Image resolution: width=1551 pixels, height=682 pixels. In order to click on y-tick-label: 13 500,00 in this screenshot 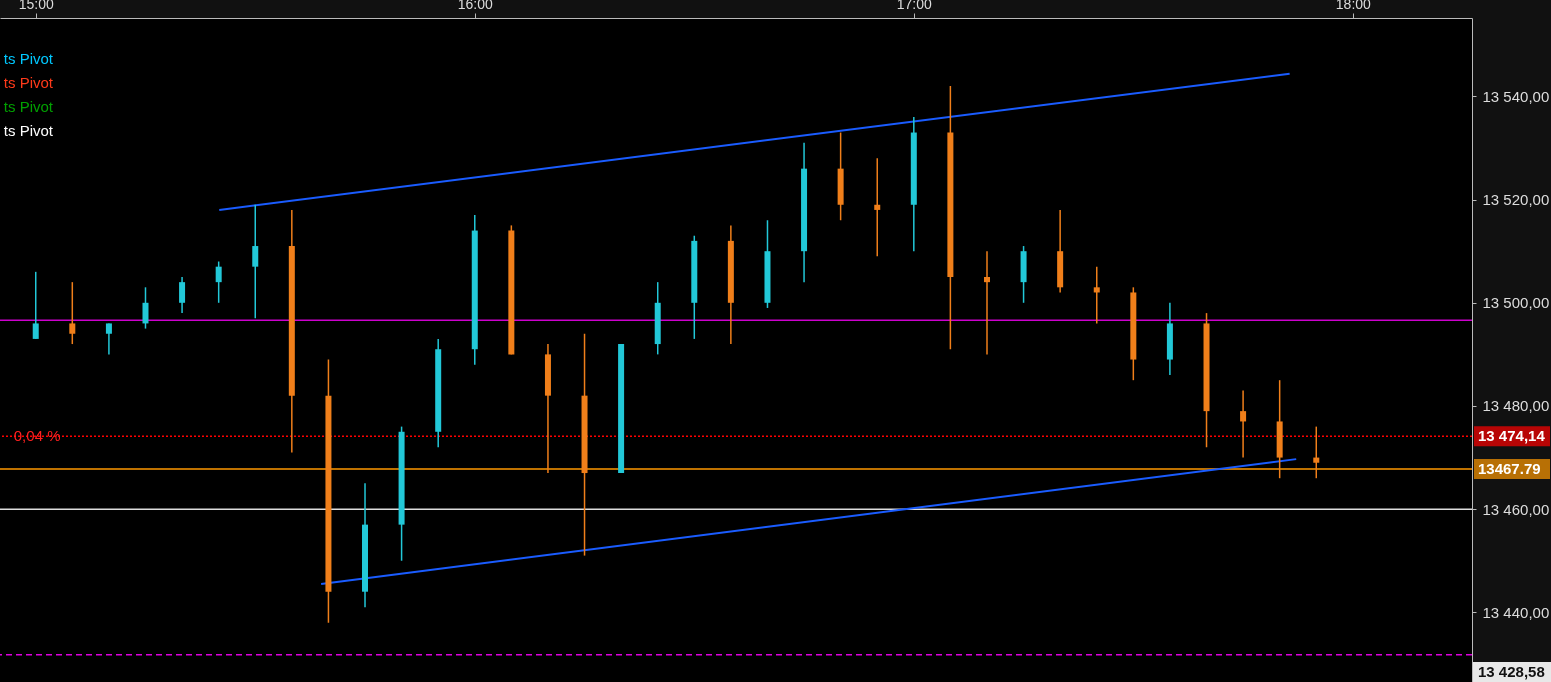, I will do `click(1516, 303)`.